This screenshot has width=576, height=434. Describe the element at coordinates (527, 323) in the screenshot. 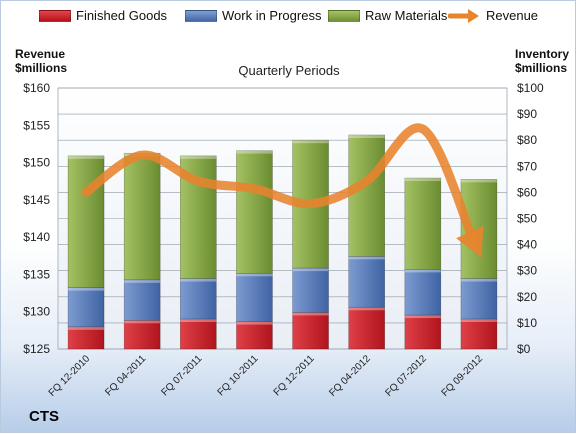

I see `right-tick-label: $10` at that location.